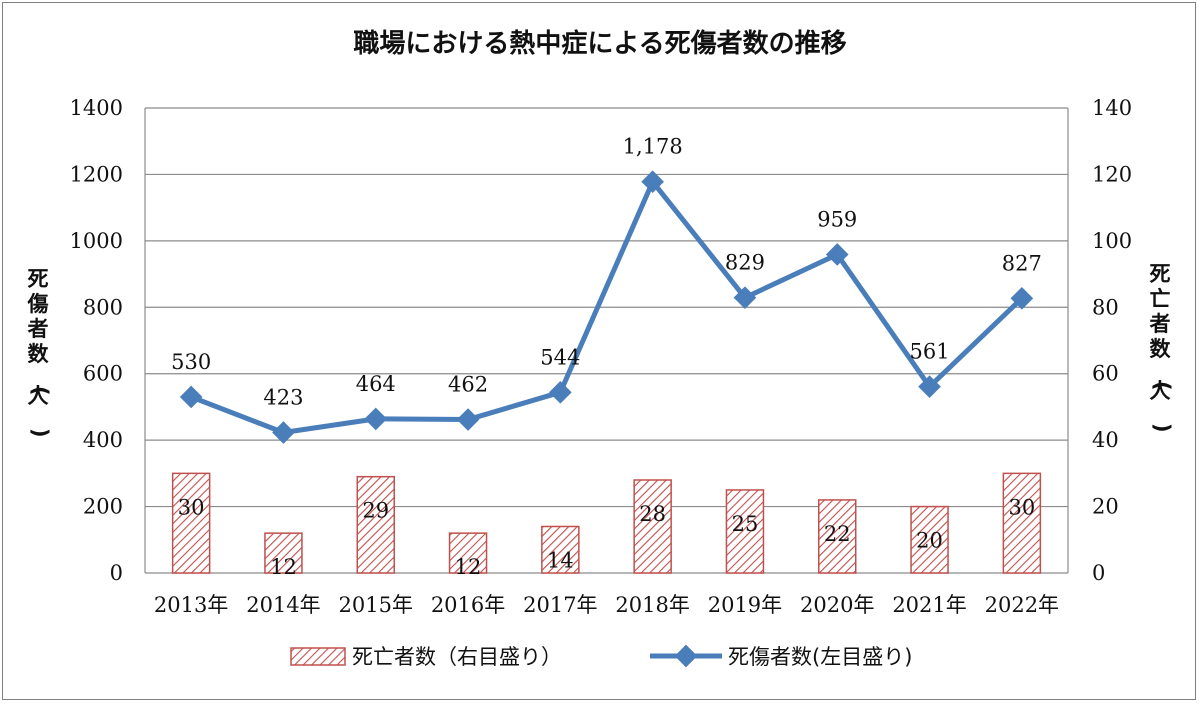 The height and width of the screenshot is (704, 1200). Describe the element at coordinates (318, 656) in the screenshot. I see `legend-bar-swatch` at that location.